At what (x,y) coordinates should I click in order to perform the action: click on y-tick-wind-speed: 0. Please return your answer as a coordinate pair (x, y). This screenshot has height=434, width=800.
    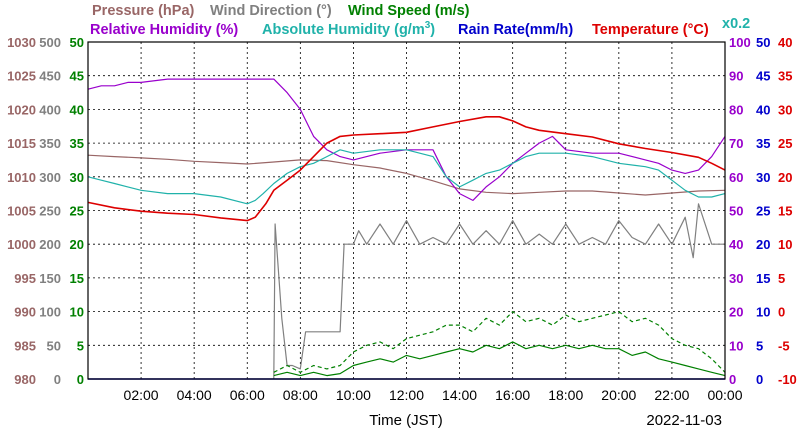
    Looking at the image, I should click on (80, 379).